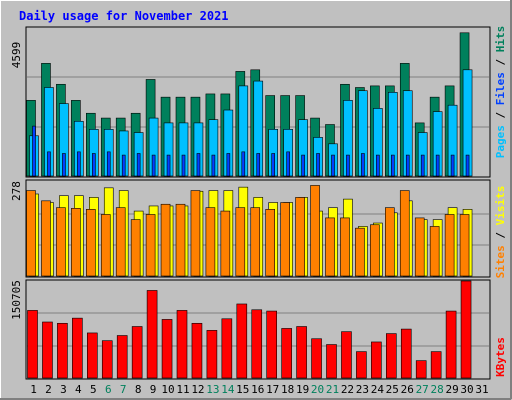 Image resolution: width=512 pixels, height=400 pixels. I want to click on x-tick-label: 19, so click(302, 389).